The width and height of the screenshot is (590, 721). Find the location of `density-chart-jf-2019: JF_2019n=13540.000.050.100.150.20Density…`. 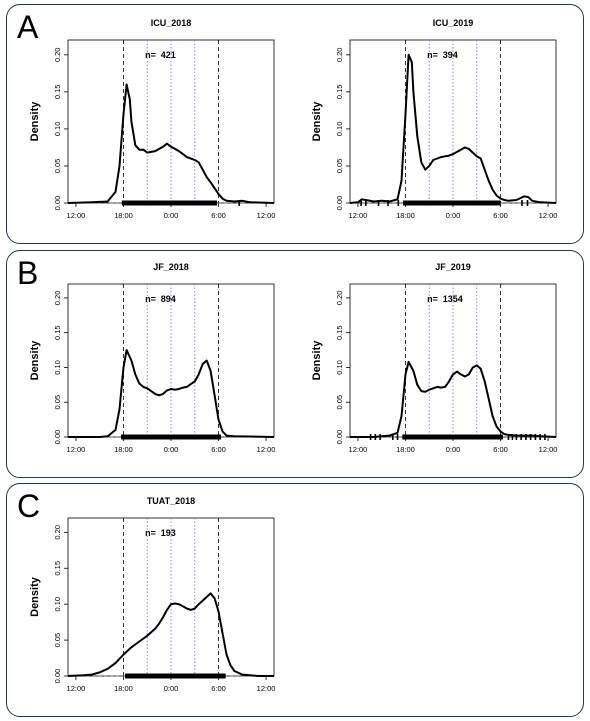

density-chart-jf-2019: JF_2019n=13540.000.050.100.150.20Density… is located at coordinates (434, 358).